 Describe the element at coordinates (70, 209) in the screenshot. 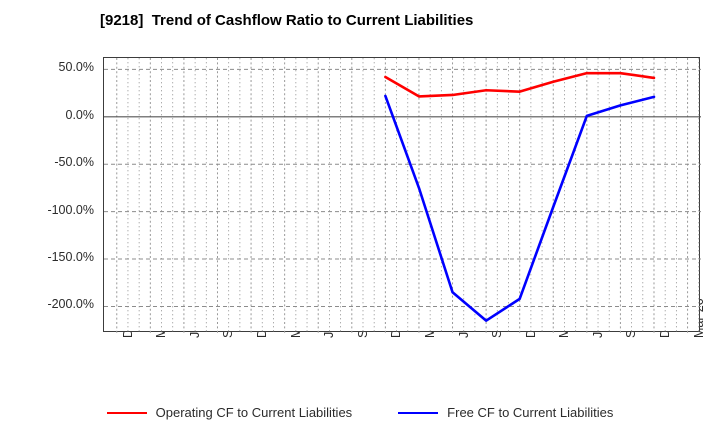

I see `y-tick-label: -100.0%` at that location.